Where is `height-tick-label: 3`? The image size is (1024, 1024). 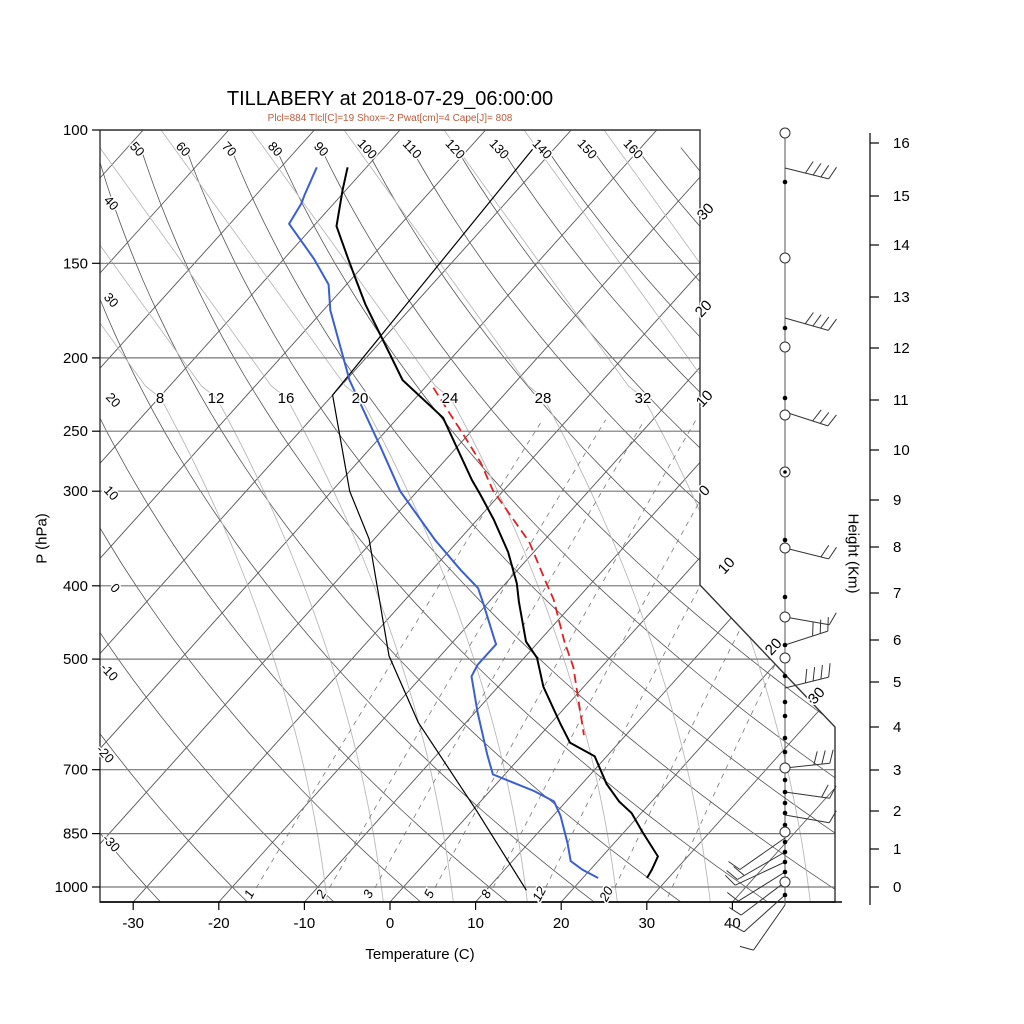 height-tick-label: 3 is located at coordinates (897, 770).